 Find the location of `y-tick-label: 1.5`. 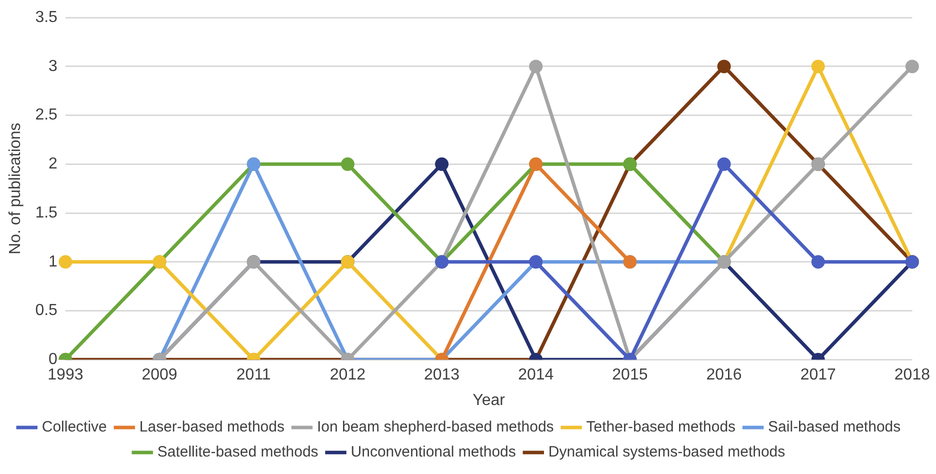

y-tick-label: 1.5 is located at coordinates (46, 213).